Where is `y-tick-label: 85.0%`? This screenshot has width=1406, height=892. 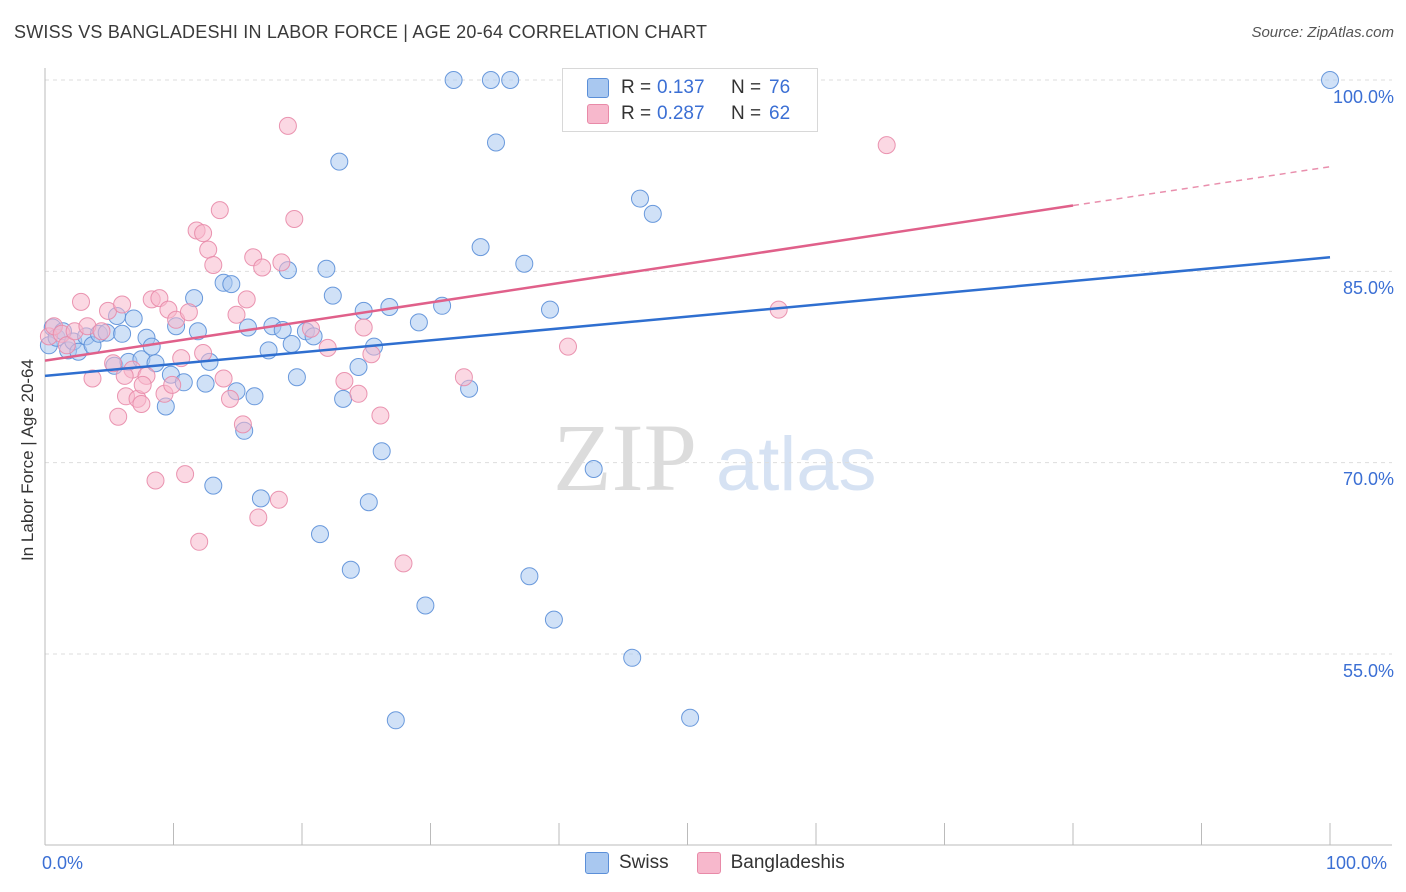 y-tick-label: 85.0% is located at coordinates (1368, 288).